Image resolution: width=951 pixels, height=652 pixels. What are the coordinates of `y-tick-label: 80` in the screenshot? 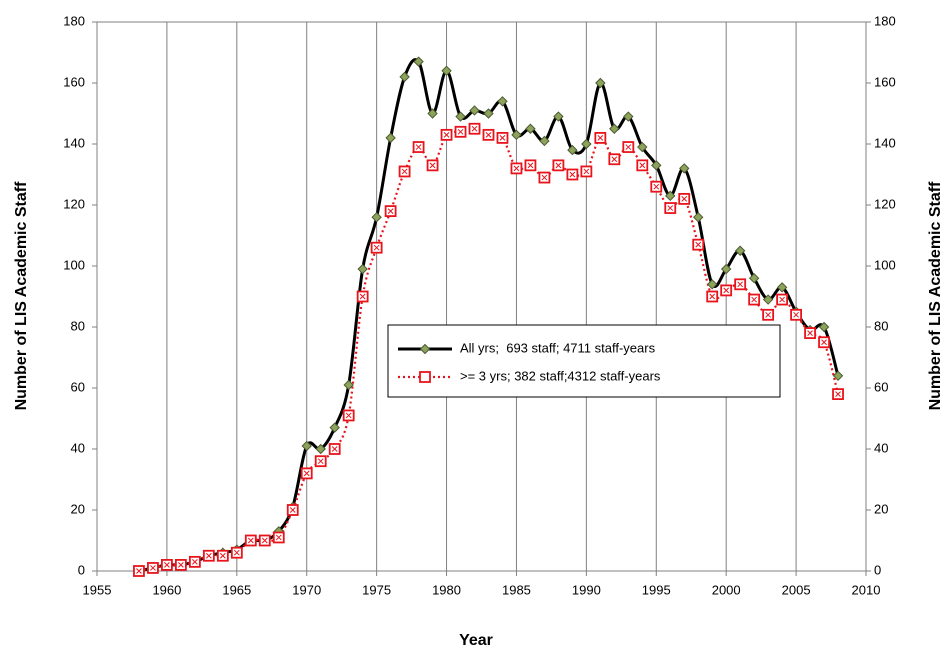 It's located at (78, 325).